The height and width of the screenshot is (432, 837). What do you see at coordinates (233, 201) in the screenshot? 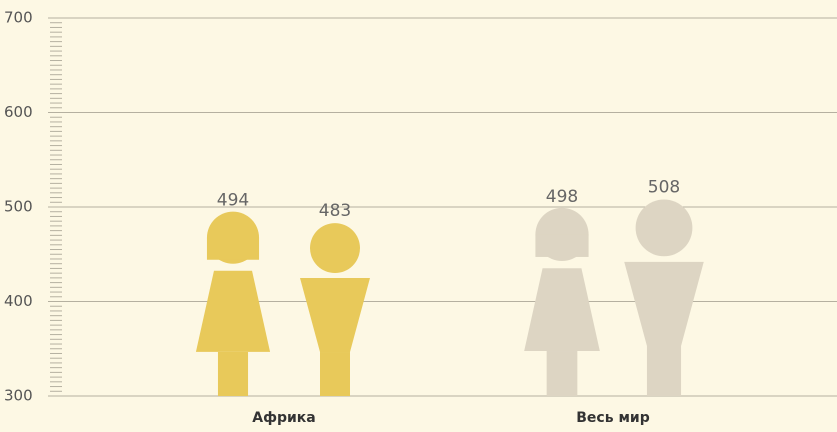
I see `value-label: 494` at bounding box center [233, 201].